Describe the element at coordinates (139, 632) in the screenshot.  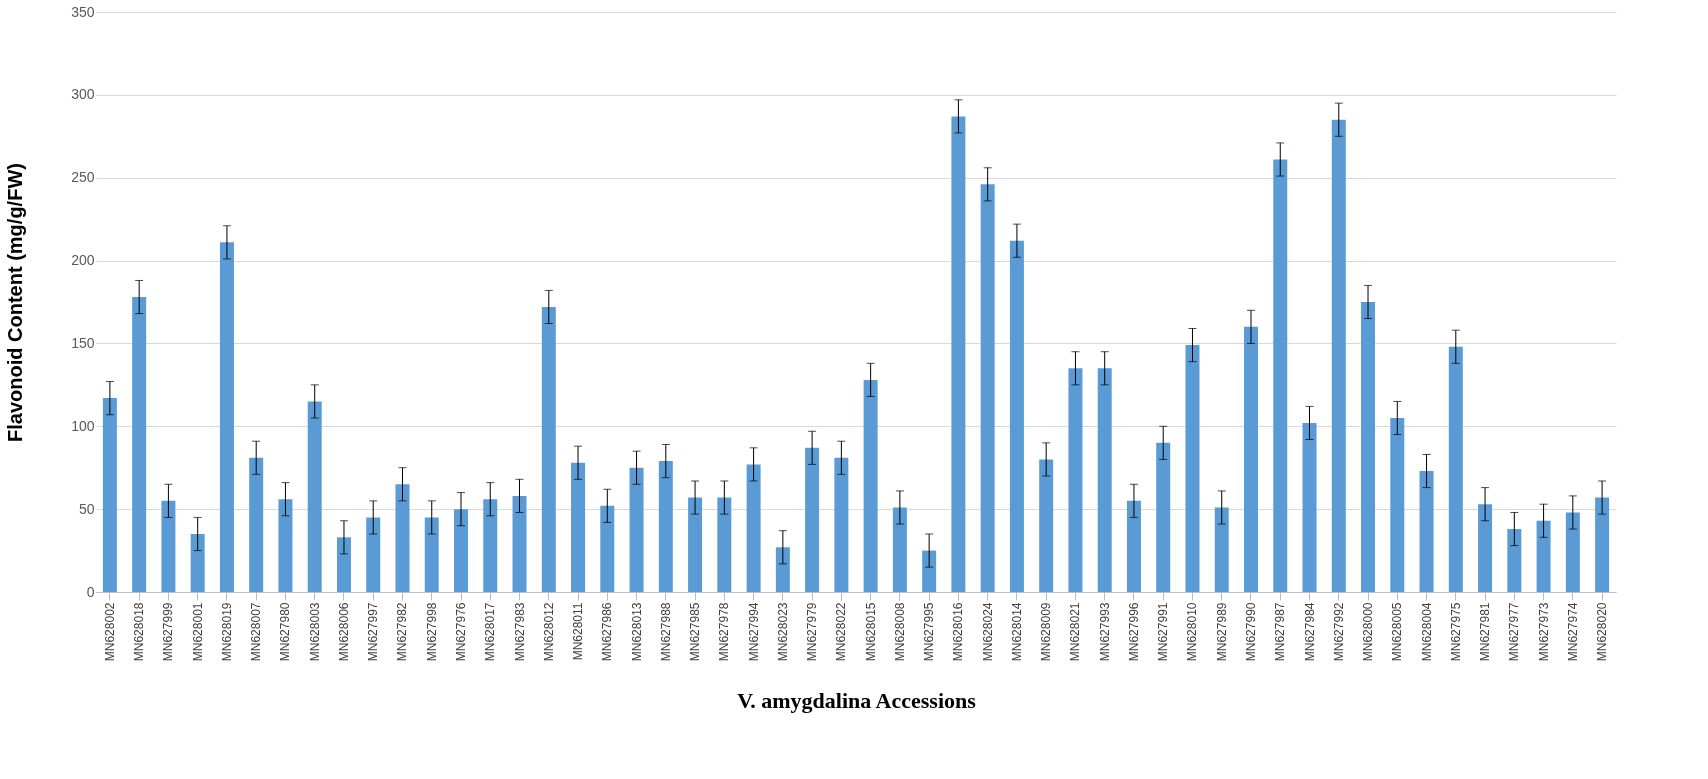
I see `x-tick-label: MN628018` at that location.